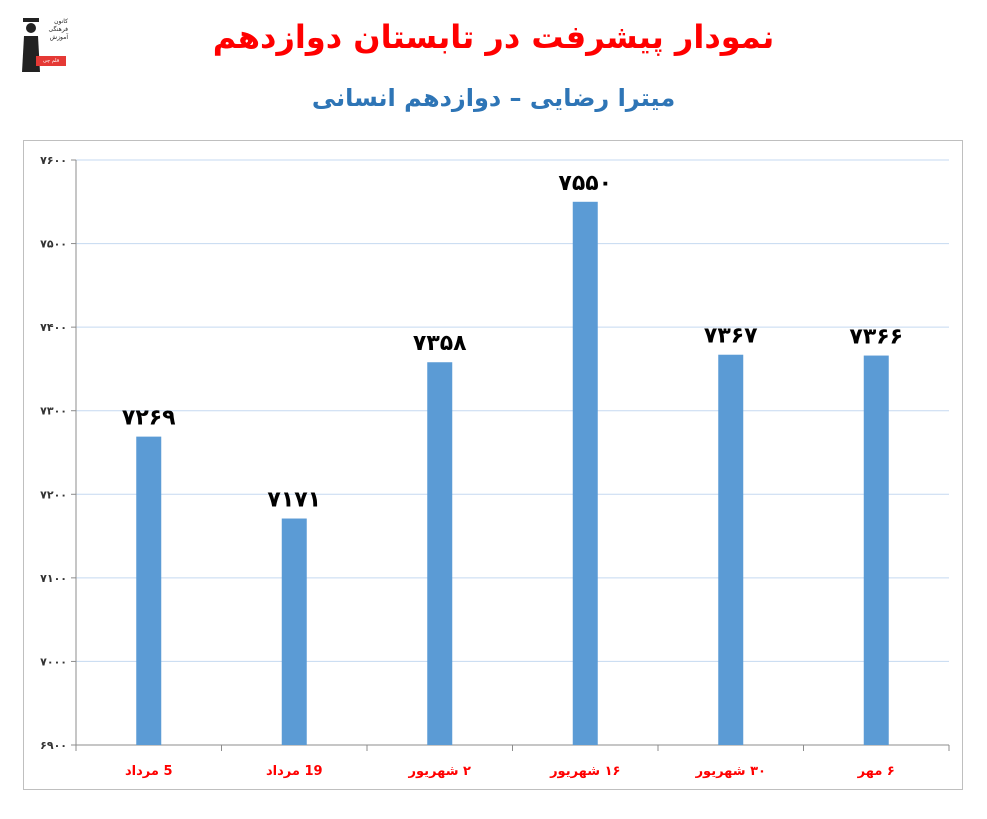 The height and width of the screenshot is (819, 987). What do you see at coordinates (53, 578) in the screenshot?
I see `y-tick-label: ۷۱۰۰` at bounding box center [53, 578].